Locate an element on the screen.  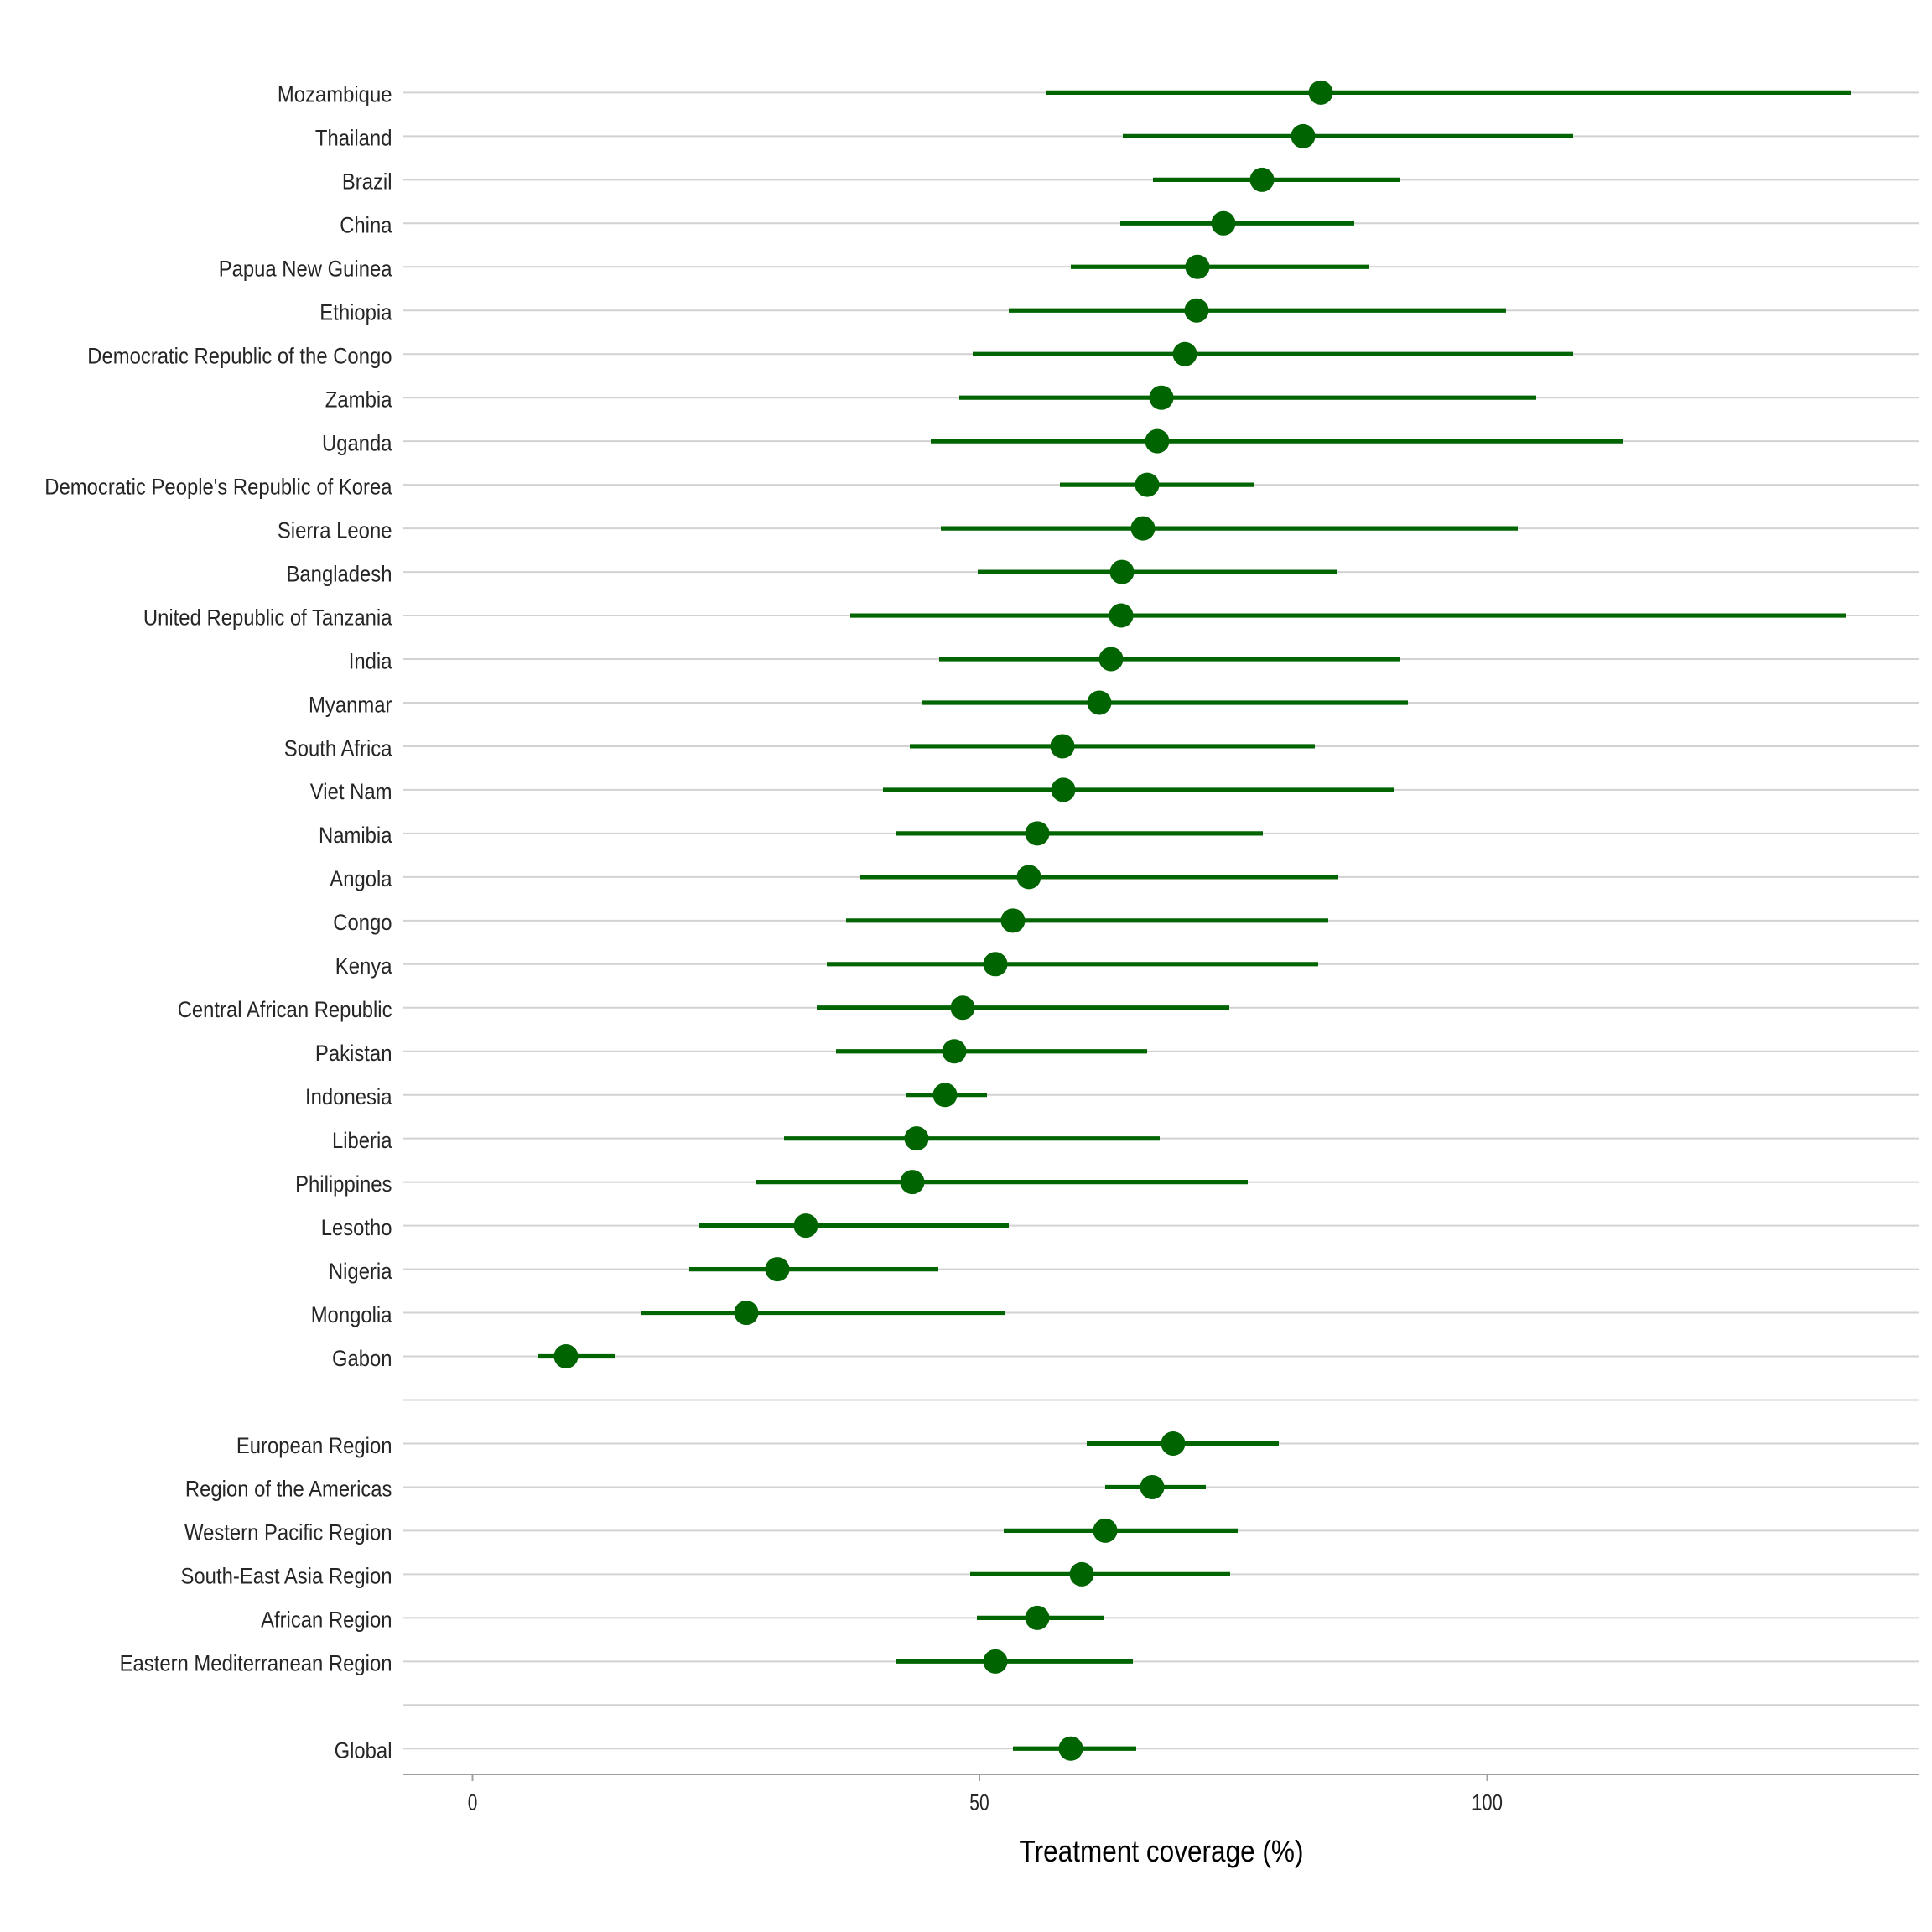
svg-text: South Africa is located at coordinates (338, 748).